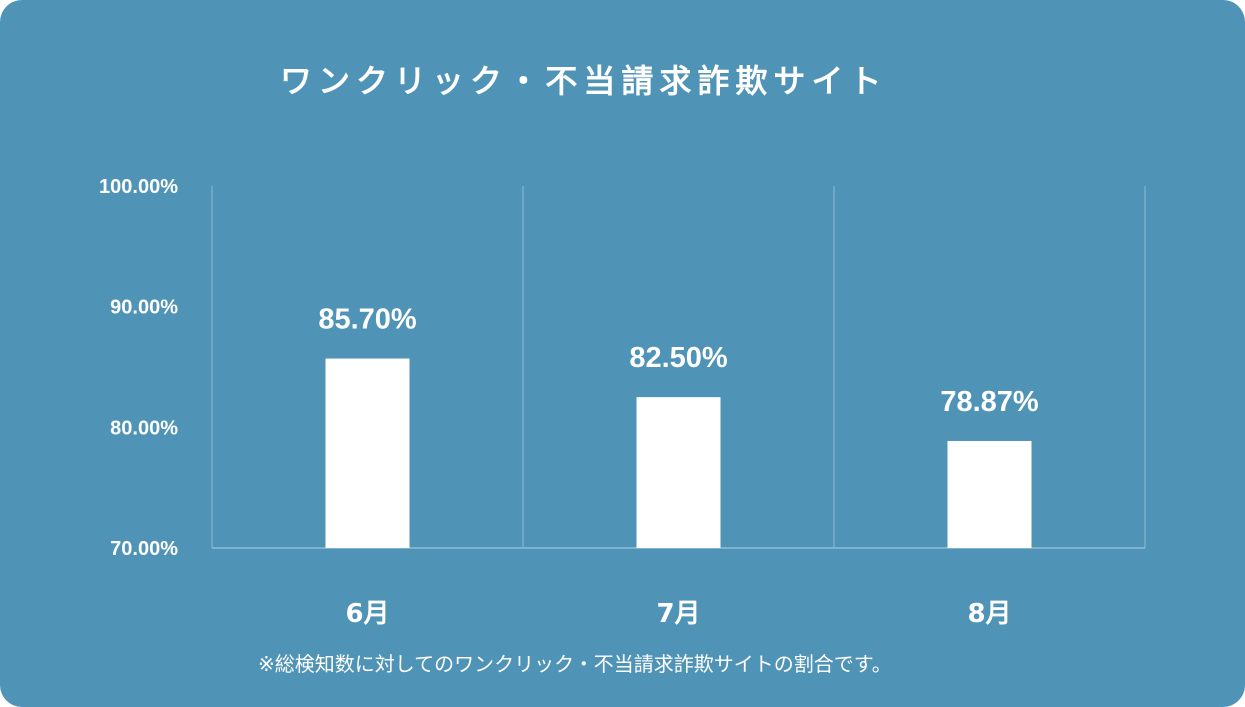 The height and width of the screenshot is (707, 1245). I want to click on data-label: 78.87%, so click(989, 402).